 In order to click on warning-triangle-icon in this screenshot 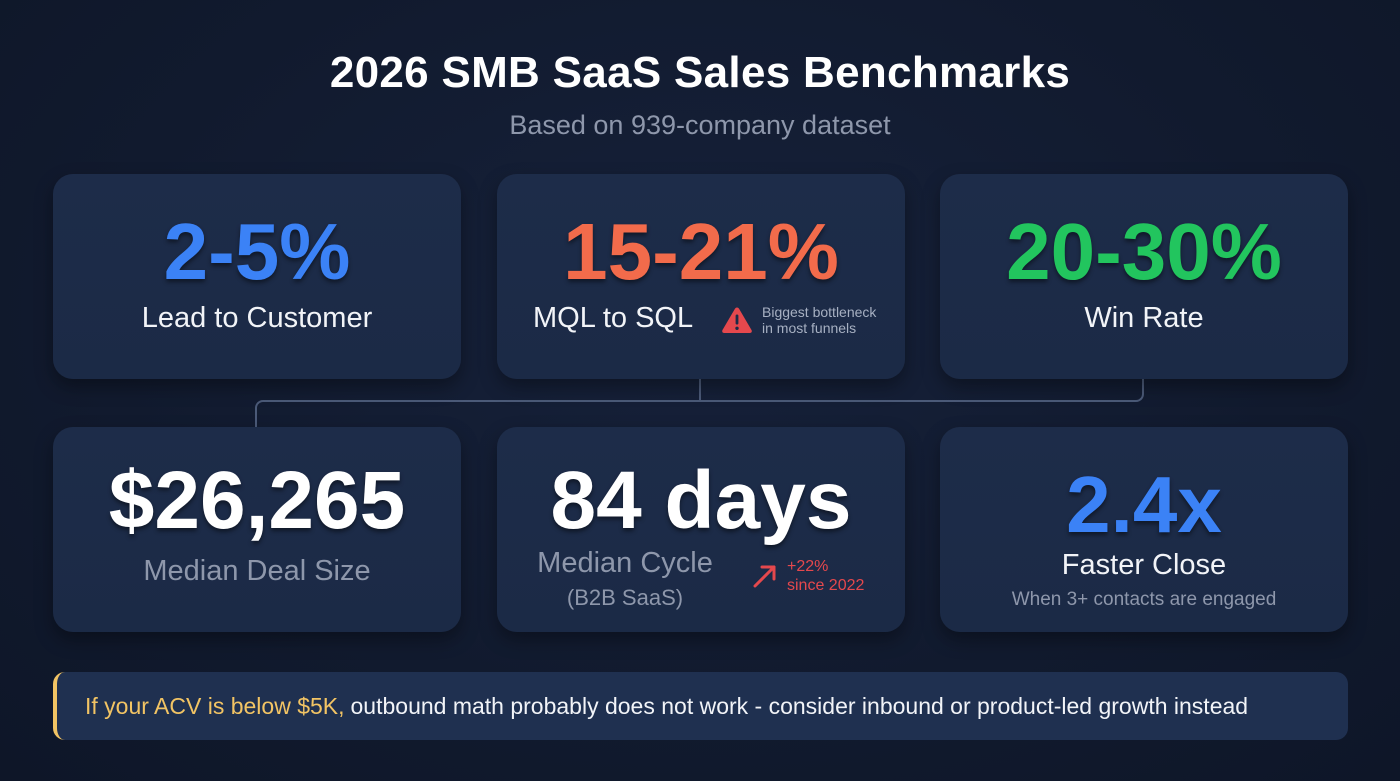, I will do `click(737, 320)`.